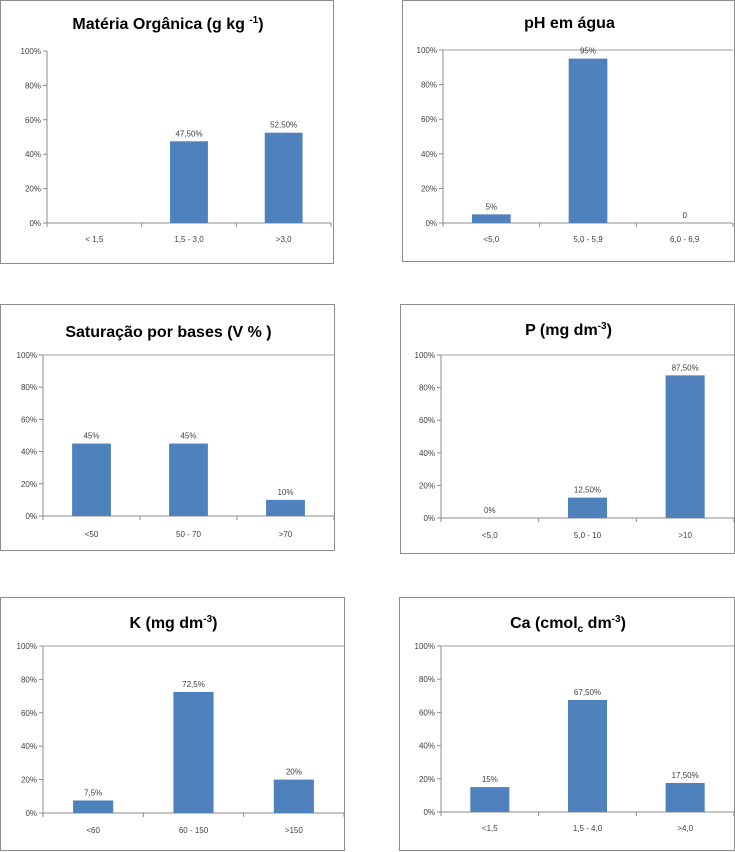  Describe the element at coordinates (93, 830) in the screenshot. I see `x-tick-label: <60` at that location.